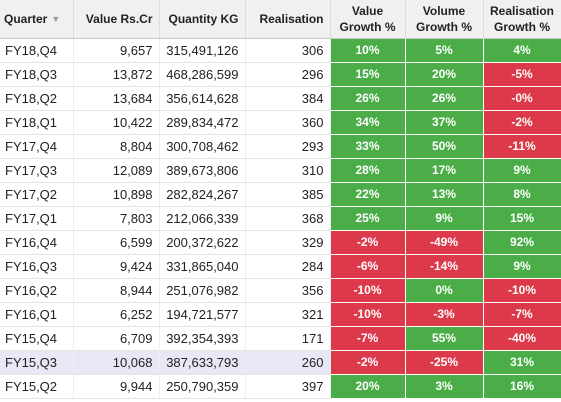 The image size is (561, 402). Describe the element at coordinates (444, 194) in the screenshot. I see `cell-volume-growth: 13%` at that location.